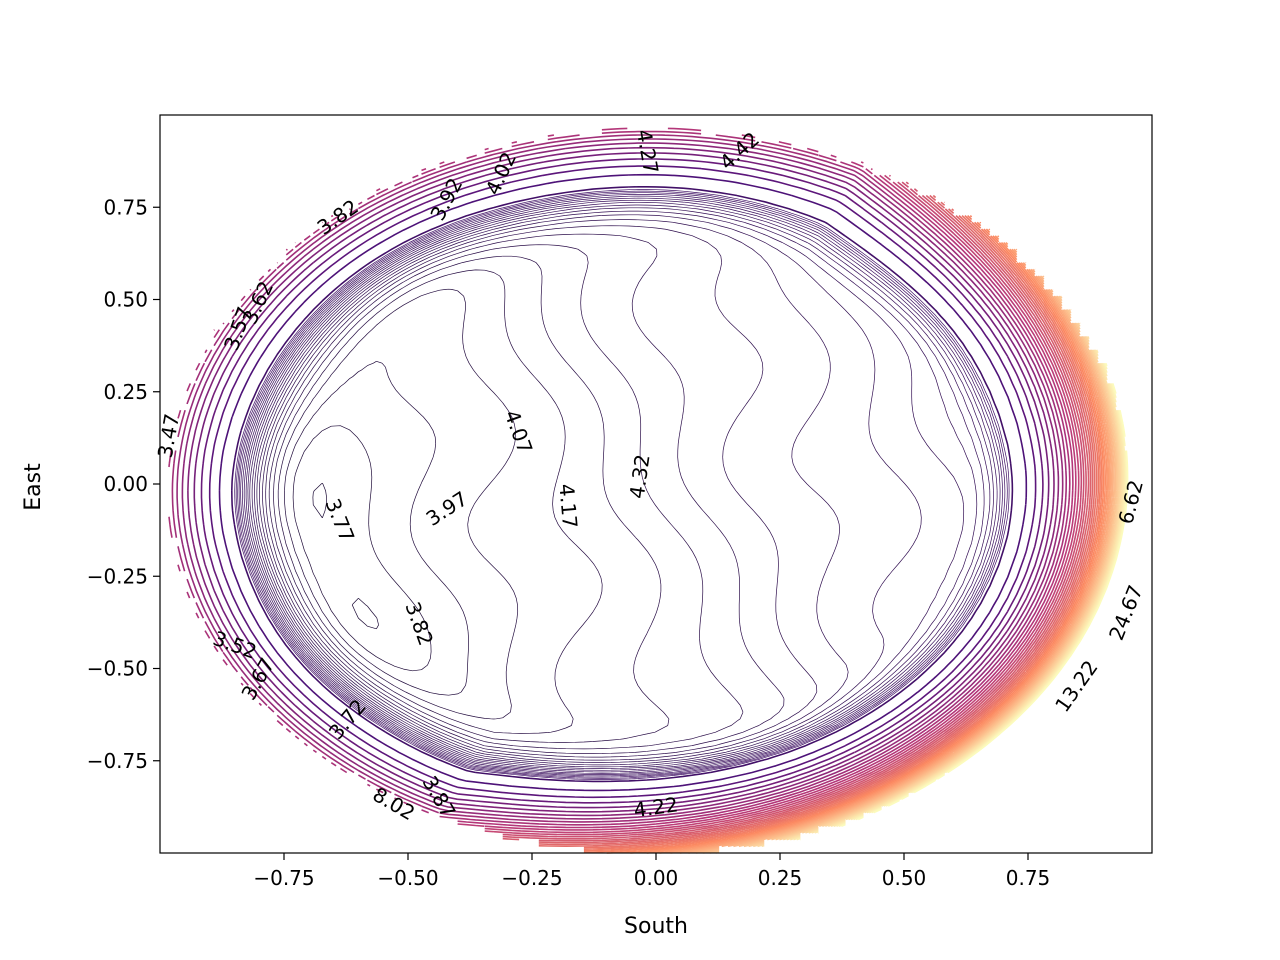 This screenshot has width=1280, height=960. What do you see at coordinates (407, 878) in the screenshot?
I see `x-tick-label: −0.50` at bounding box center [407, 878].